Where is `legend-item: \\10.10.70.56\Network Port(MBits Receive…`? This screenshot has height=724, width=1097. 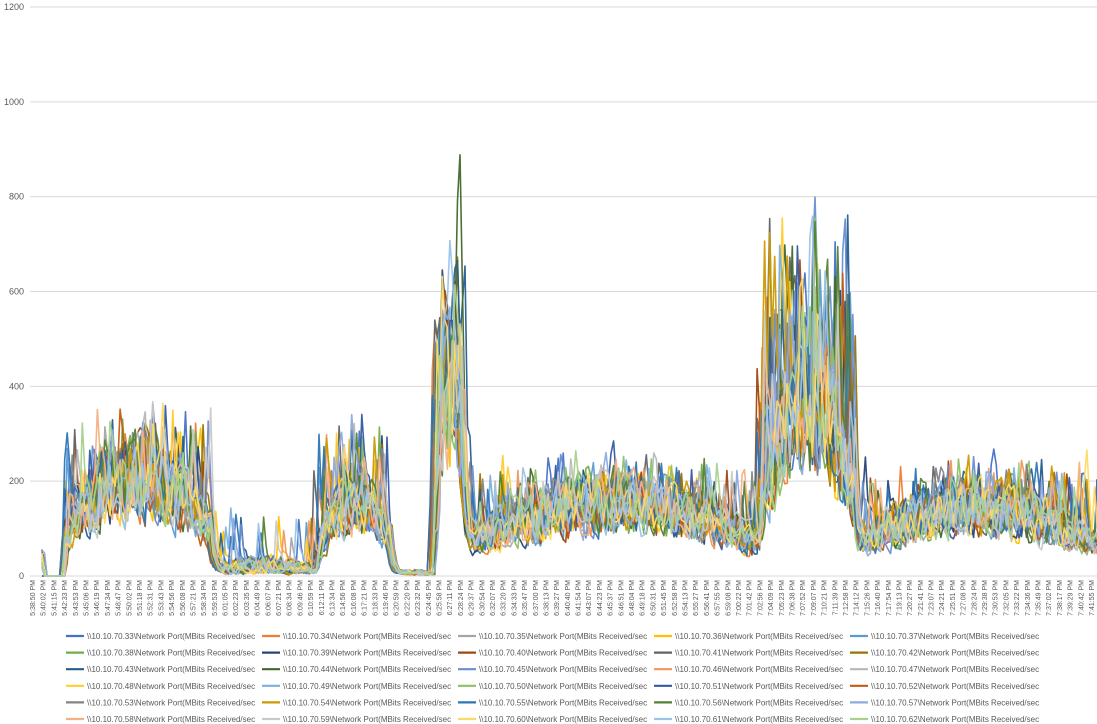
legend-item: \\10.10.70.56\Network Port(MBits Receive… is located at coordinates (748, 702).